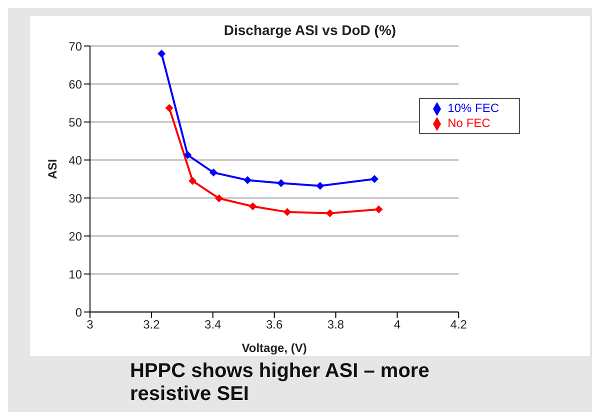  What do you see at coordinates (75, 84) in the screenshot?
I see `y-tick-label: 60` at bounding box center [75, 84].